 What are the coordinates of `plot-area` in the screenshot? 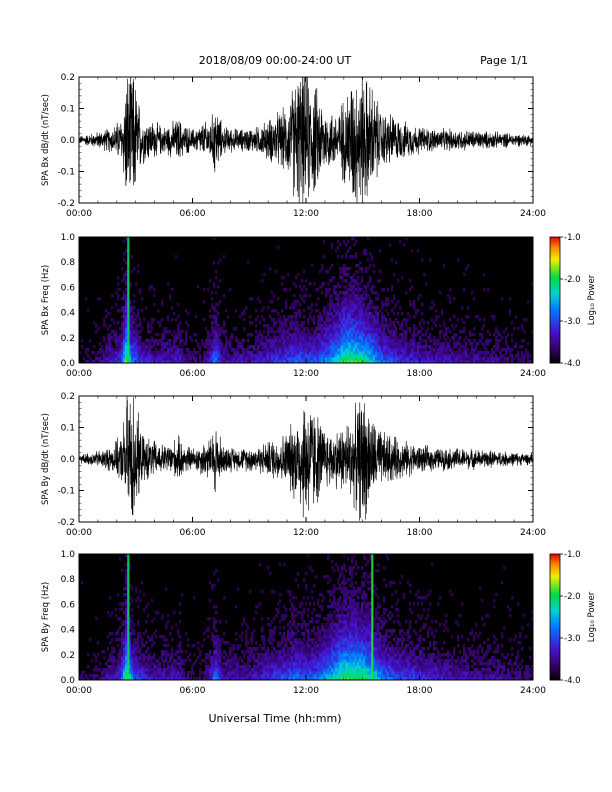 It's located at (306, 458).